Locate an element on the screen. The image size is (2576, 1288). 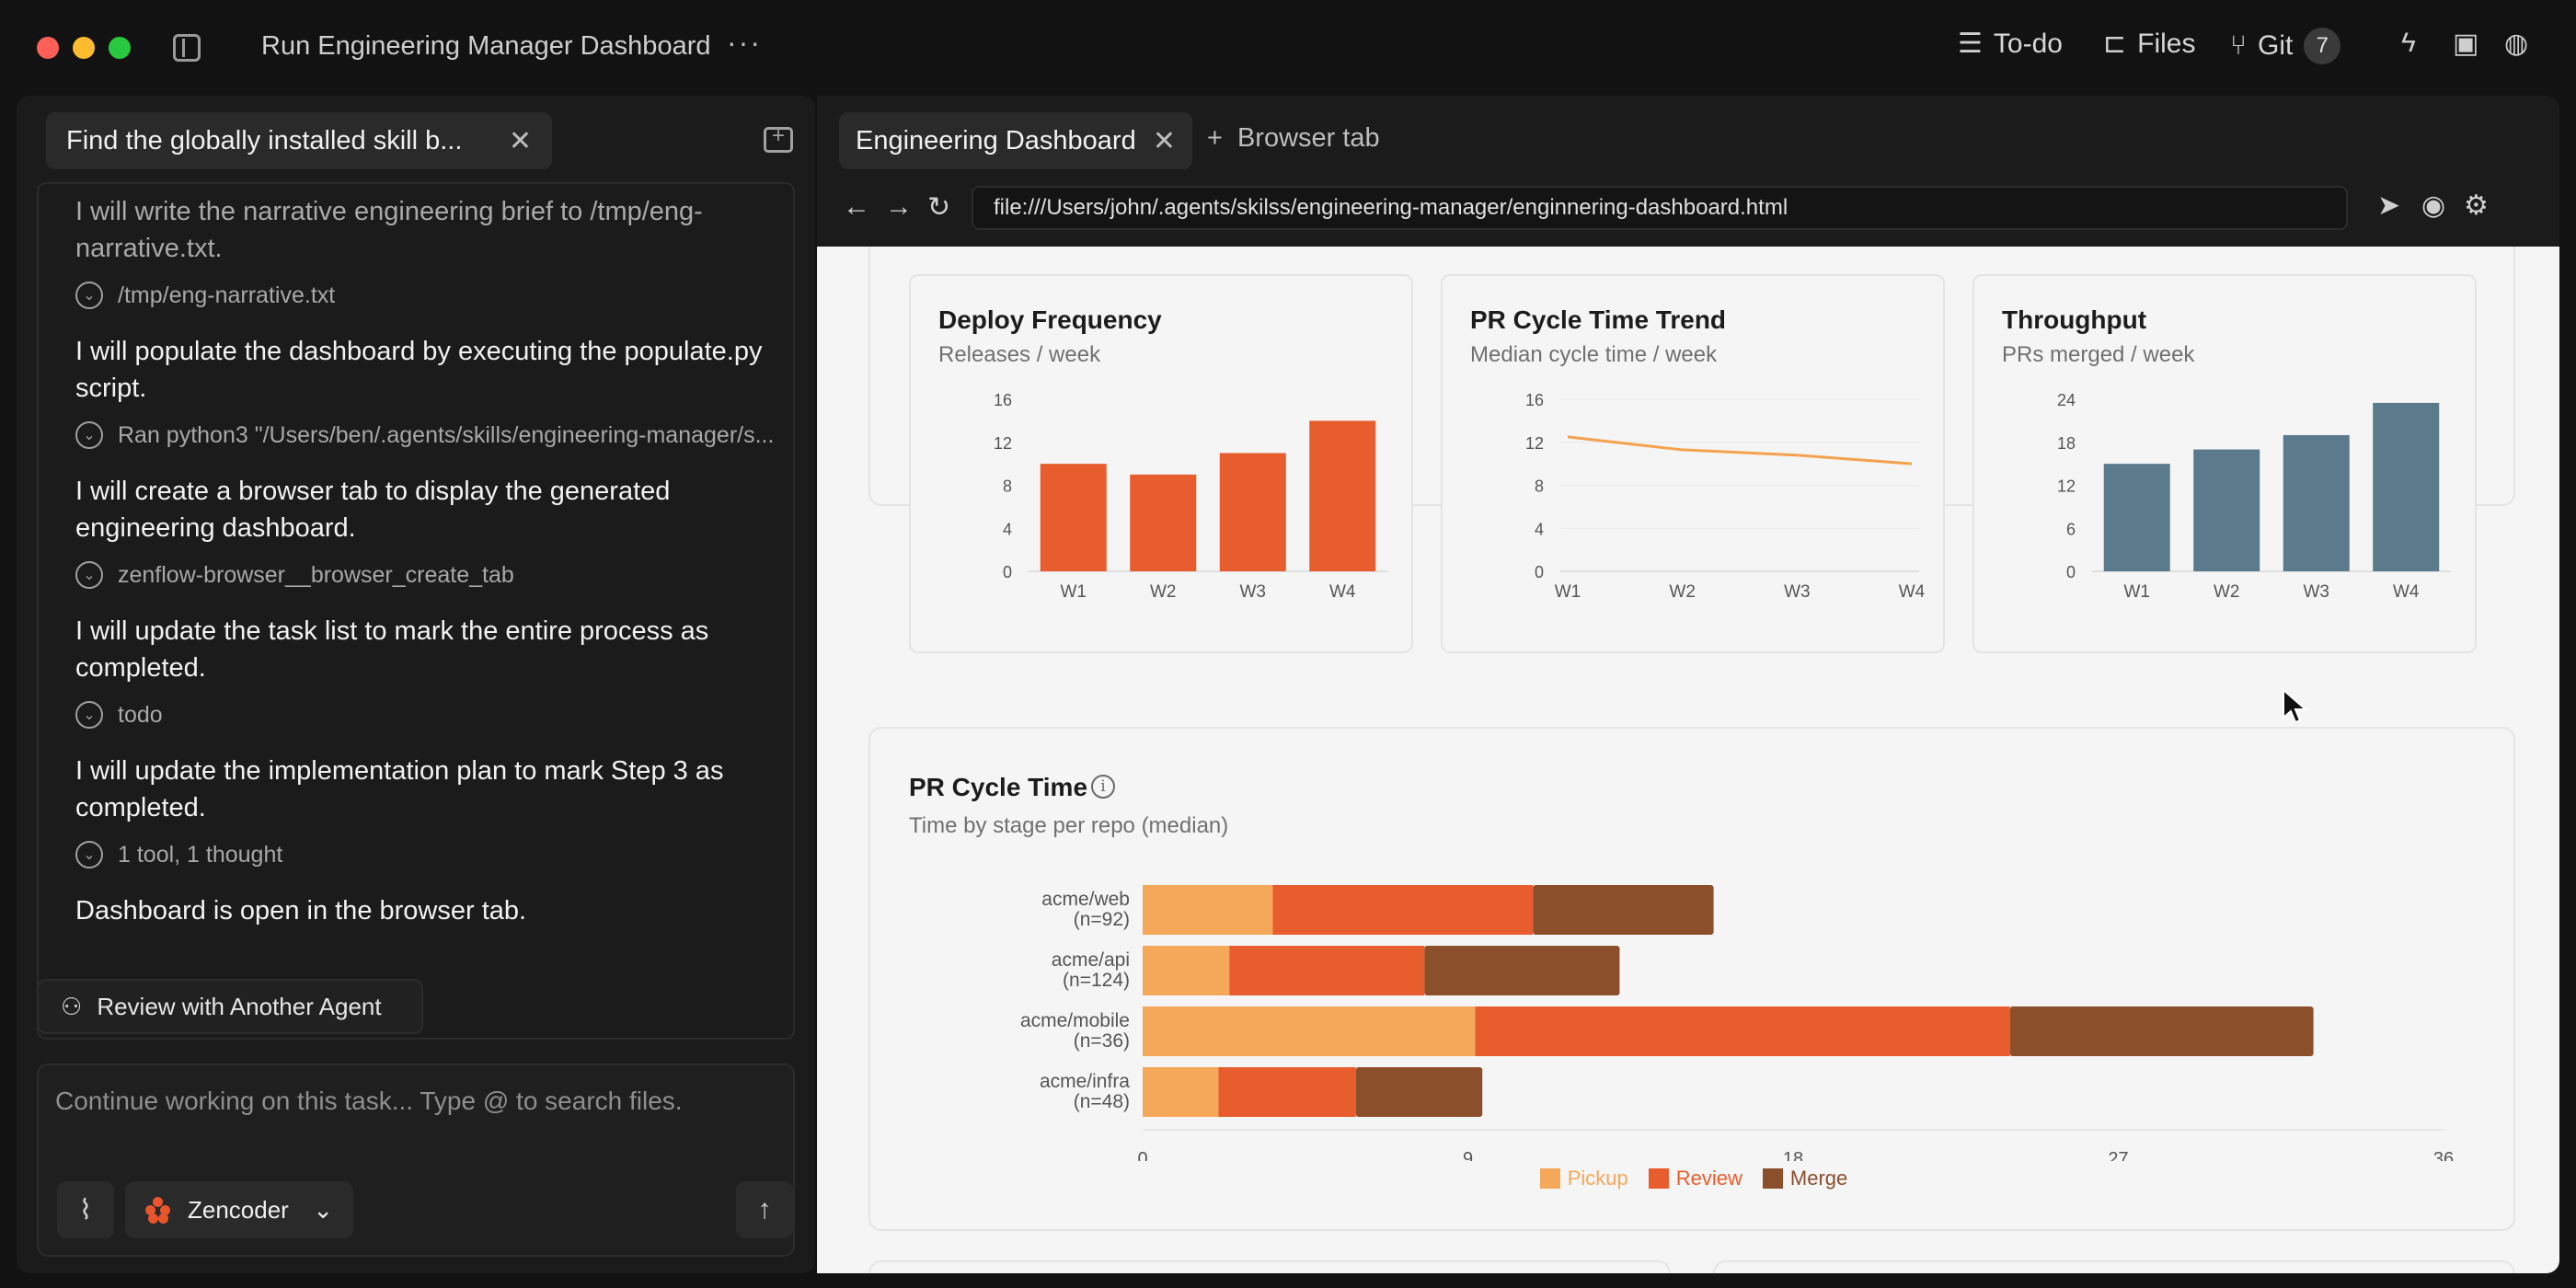
camera-icon: ◉ is located at coordinates (2433, 205).